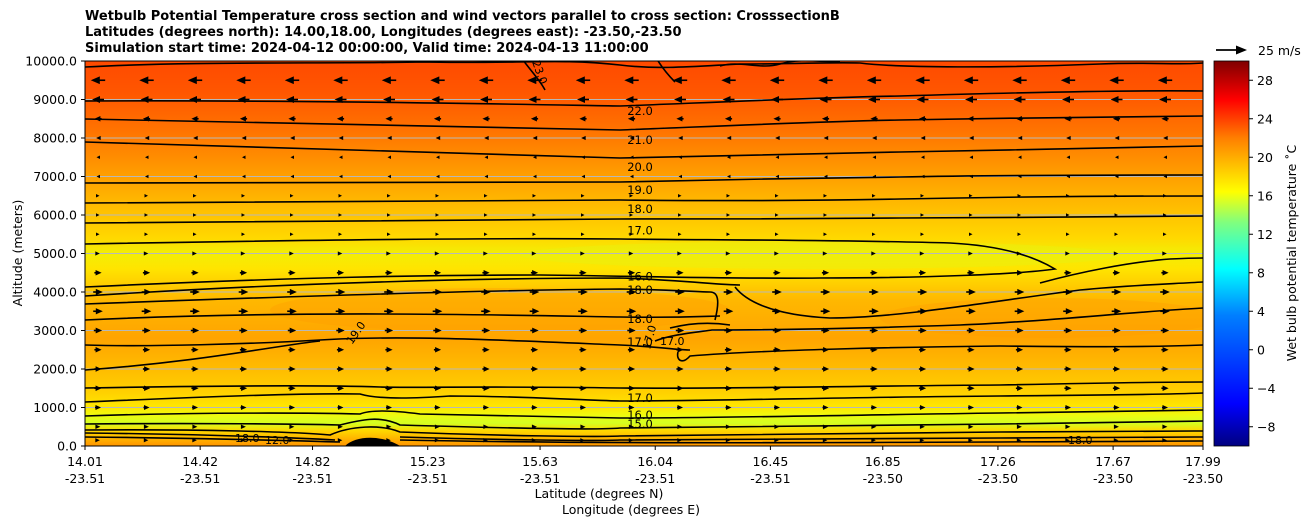 This screenshot has height=526, width=1311. Describe the element at coordinates (631, 509) in the screenshot. I see `x-axis-label-lon: Longitude (degrees E)` at that location.